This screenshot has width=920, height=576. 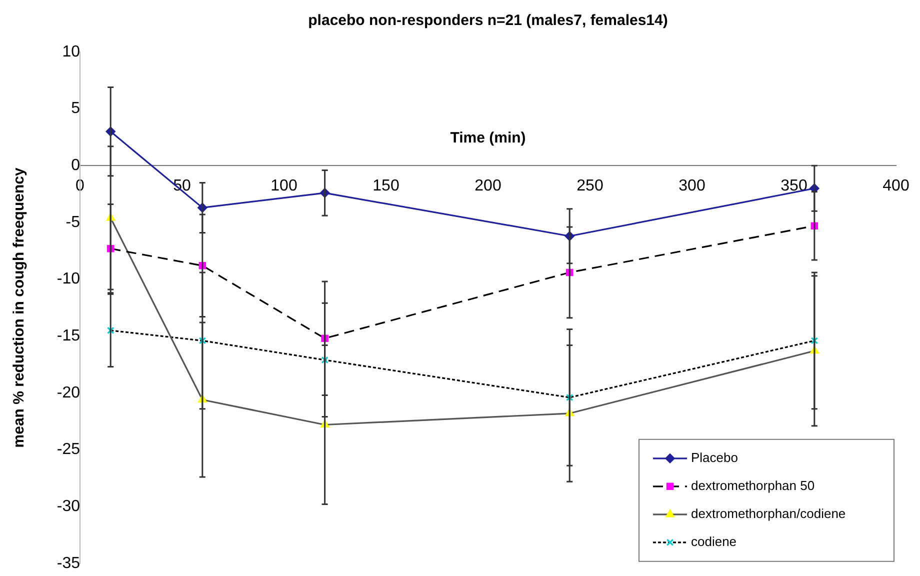 I want to click on legend-label: dextromethorphan 50, so click(x=753, y=485).